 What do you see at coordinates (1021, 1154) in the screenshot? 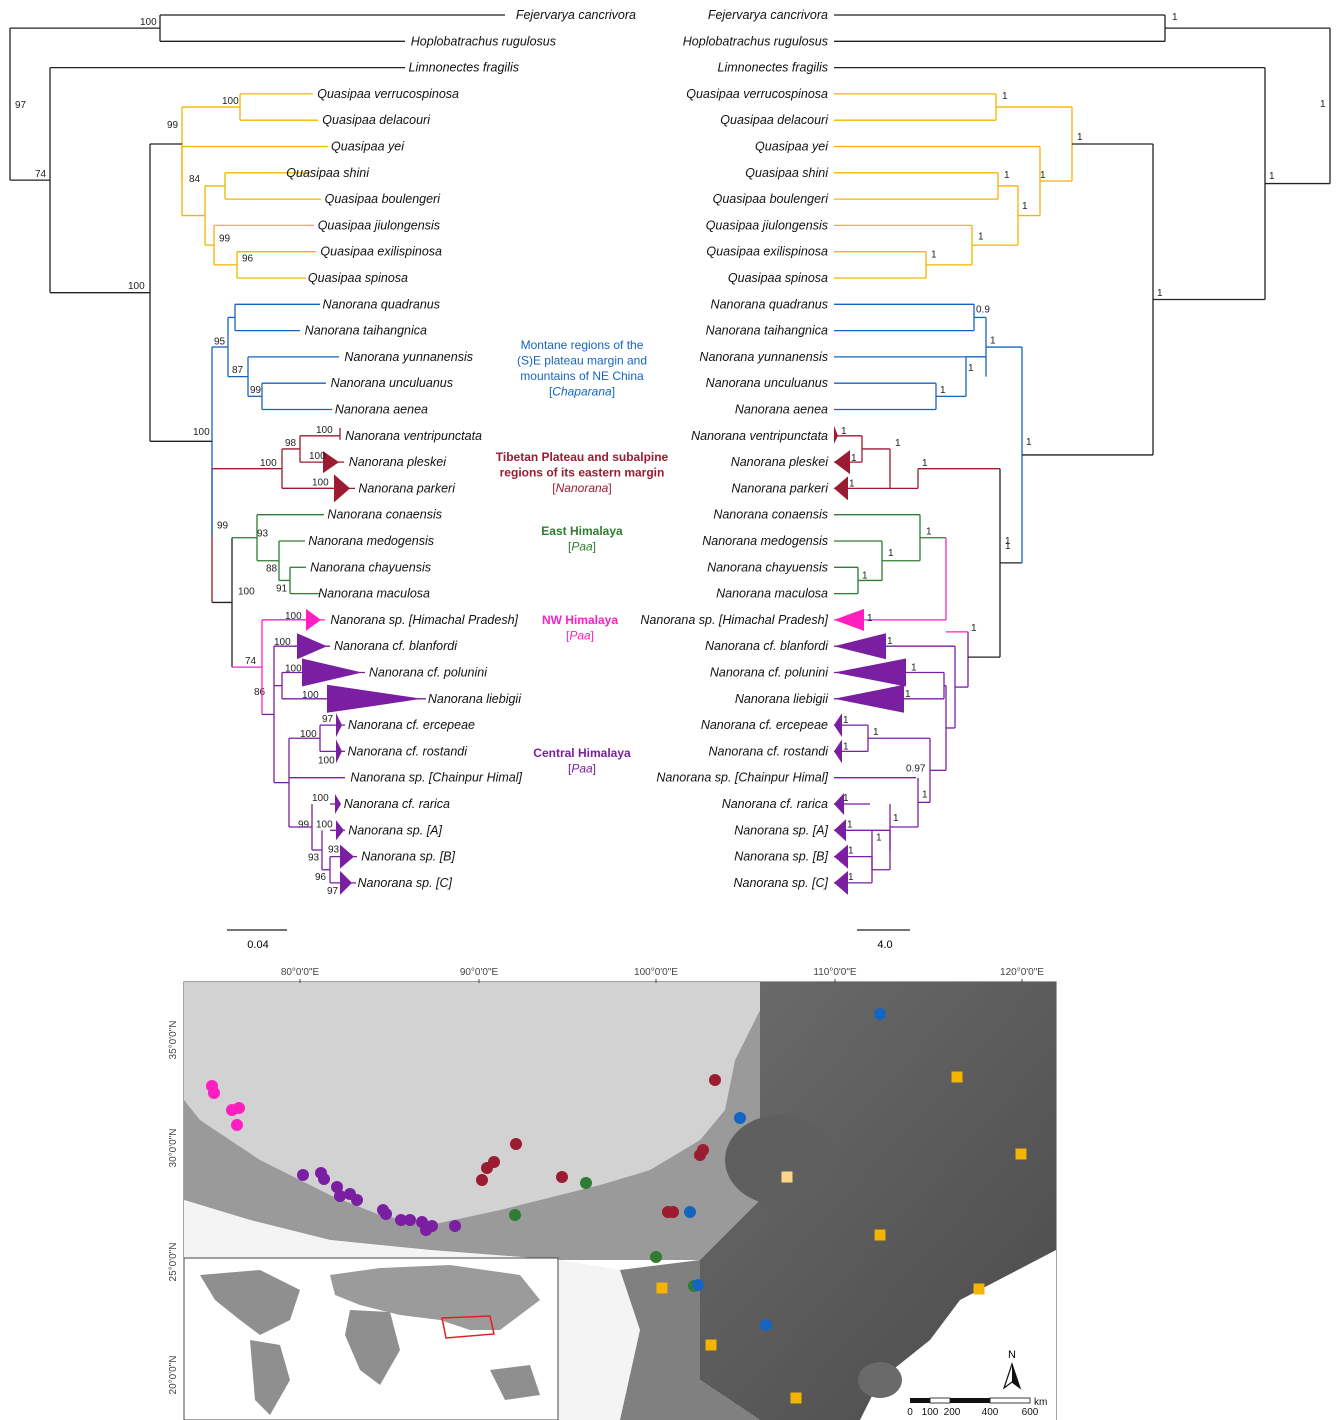
I see `sample-point-quasipaa` at bounding box center [1021, 1154].